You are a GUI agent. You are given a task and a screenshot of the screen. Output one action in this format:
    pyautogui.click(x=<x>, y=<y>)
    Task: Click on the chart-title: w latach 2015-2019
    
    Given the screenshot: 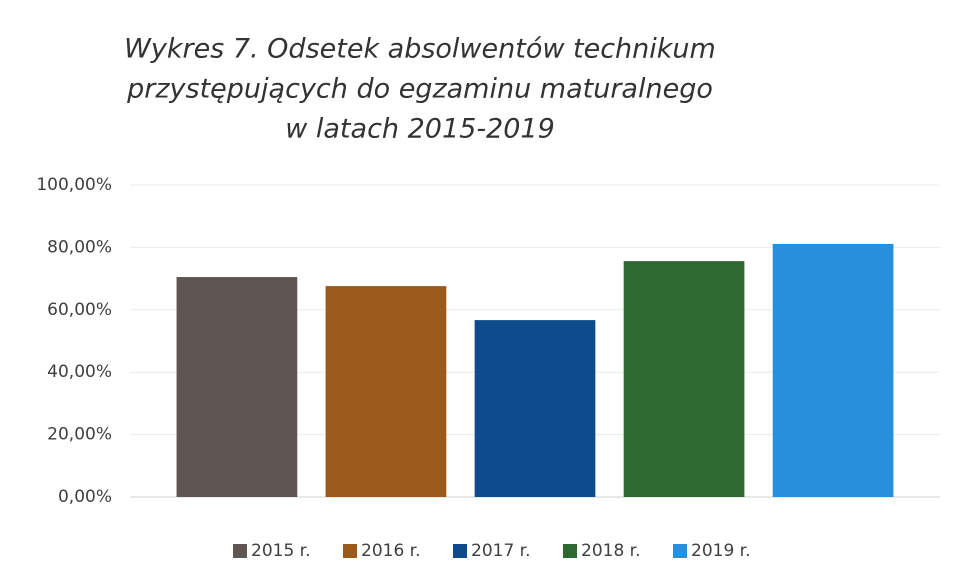 What is the action you would take?
    pyautogui.click(x=420, y=129)
    